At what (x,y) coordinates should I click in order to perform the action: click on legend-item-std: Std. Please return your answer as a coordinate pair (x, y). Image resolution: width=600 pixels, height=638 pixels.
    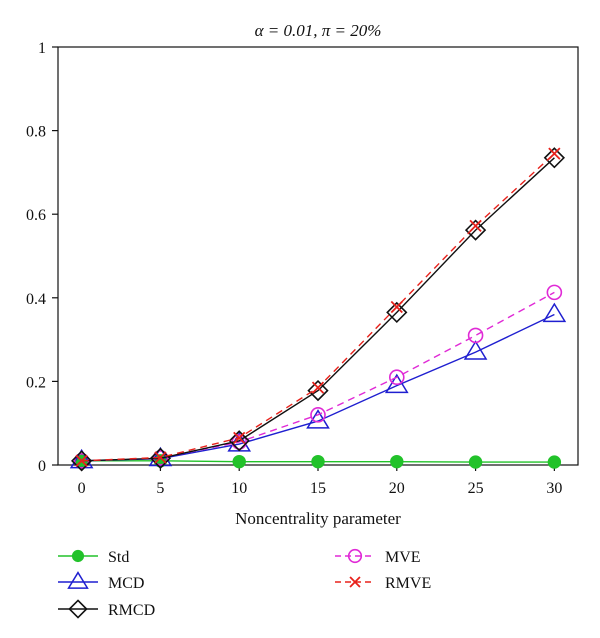
    Looking at the image, I should click on (93, 557).